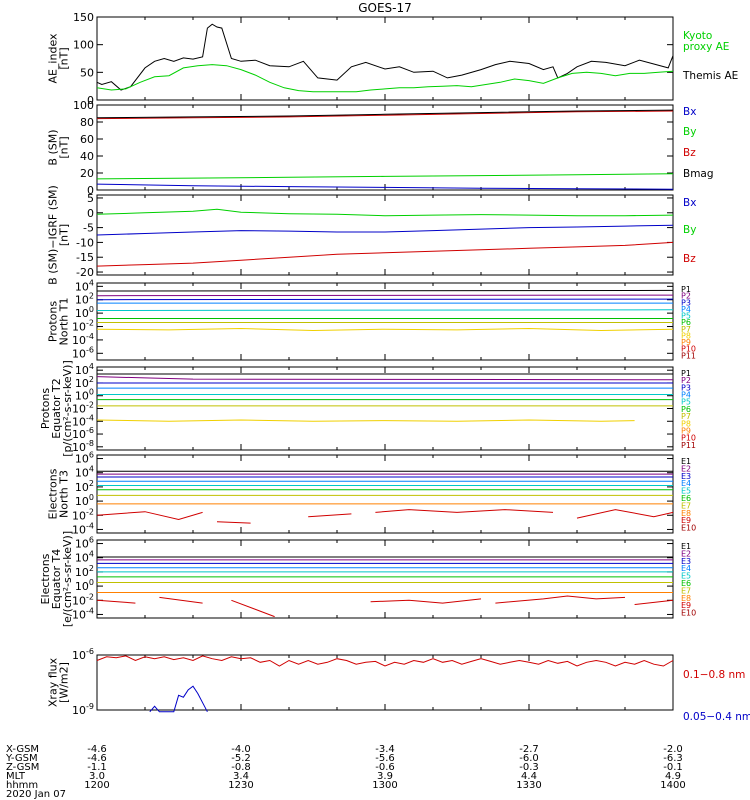 The width and height of the screenshot is (750, 800). What do you see at coordinates (686, 423) in the screenshot?
I see `legend-entry: P8` at bounding box center [686, 423].